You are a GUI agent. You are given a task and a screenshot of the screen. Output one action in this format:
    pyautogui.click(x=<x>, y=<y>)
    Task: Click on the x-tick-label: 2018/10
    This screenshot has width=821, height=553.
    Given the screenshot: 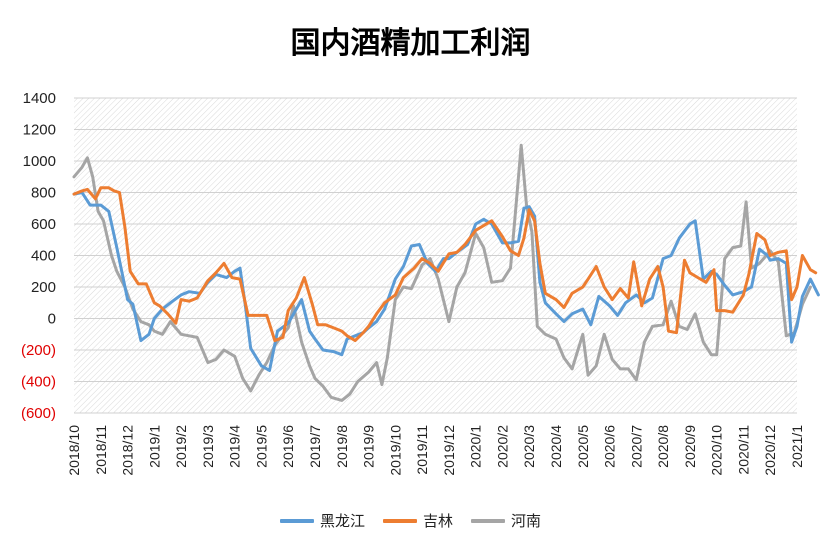 What is the action you would take?
    pyautogui.click(x=74, y=450)
    